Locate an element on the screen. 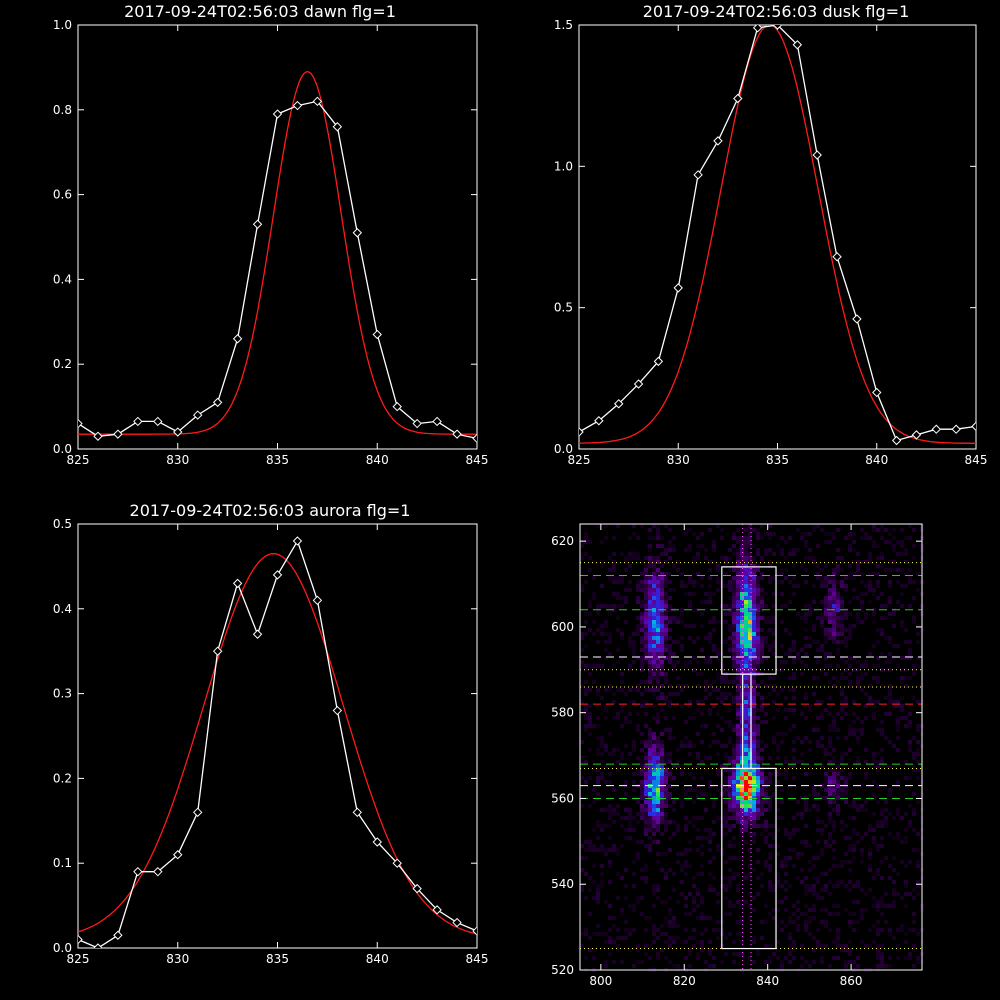 Image resolution: width=1000 pixels, height=1000 pixels. x-tick-label: 825 is located at coordinates (579, 460).